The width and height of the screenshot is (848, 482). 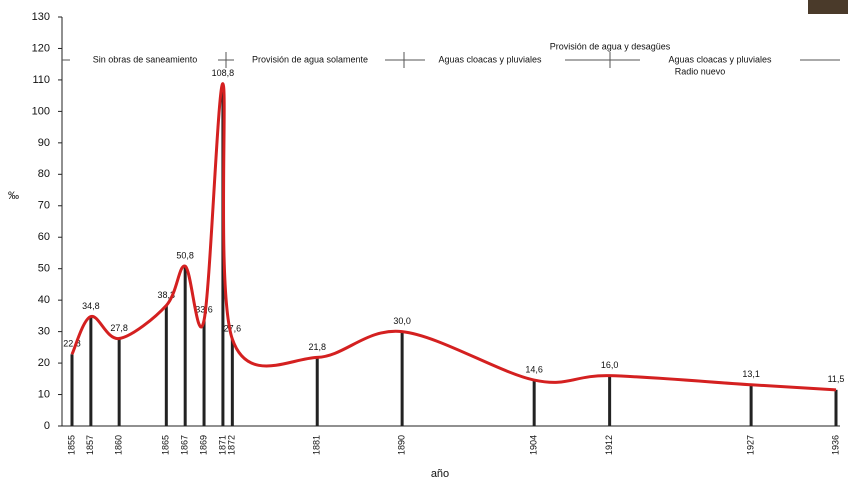 What do you see at coordinates (203, 445) in the screenshot?
I see `x-tick-label: 1869` at bounding box center [203, 445].